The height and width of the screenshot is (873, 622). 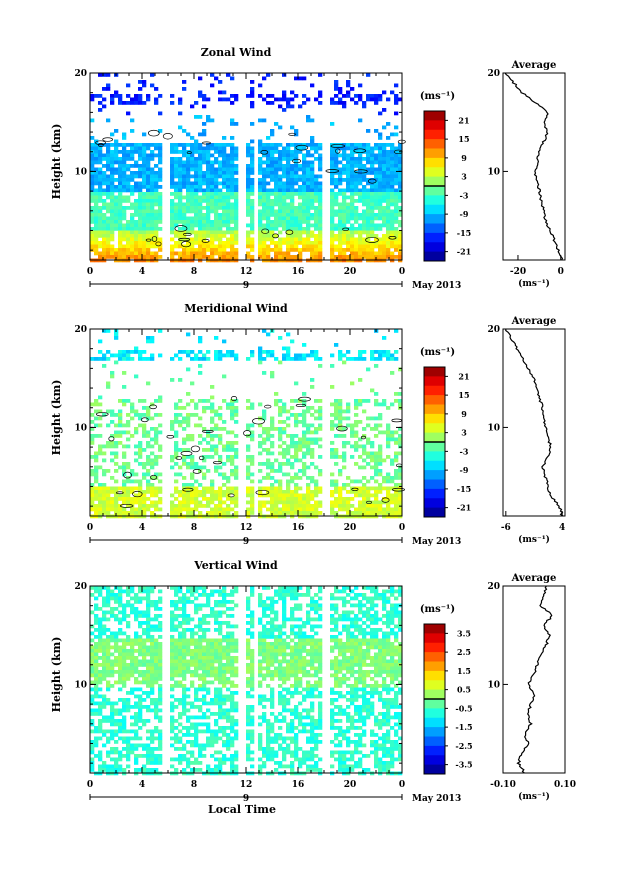 I want to click on colorbar-tick-label: -2.5, so click(x=463, y=746).